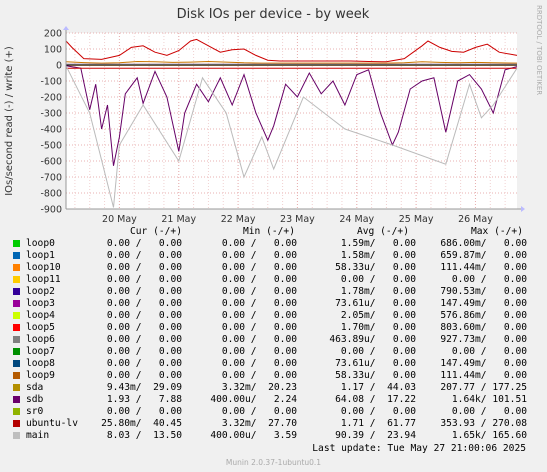 This screenshot has width=547, height=472. What do you see at coordinates (297, 219) in the screenshot?
I see `x-tick-label: 23 May` at bounding box center [297, 219].